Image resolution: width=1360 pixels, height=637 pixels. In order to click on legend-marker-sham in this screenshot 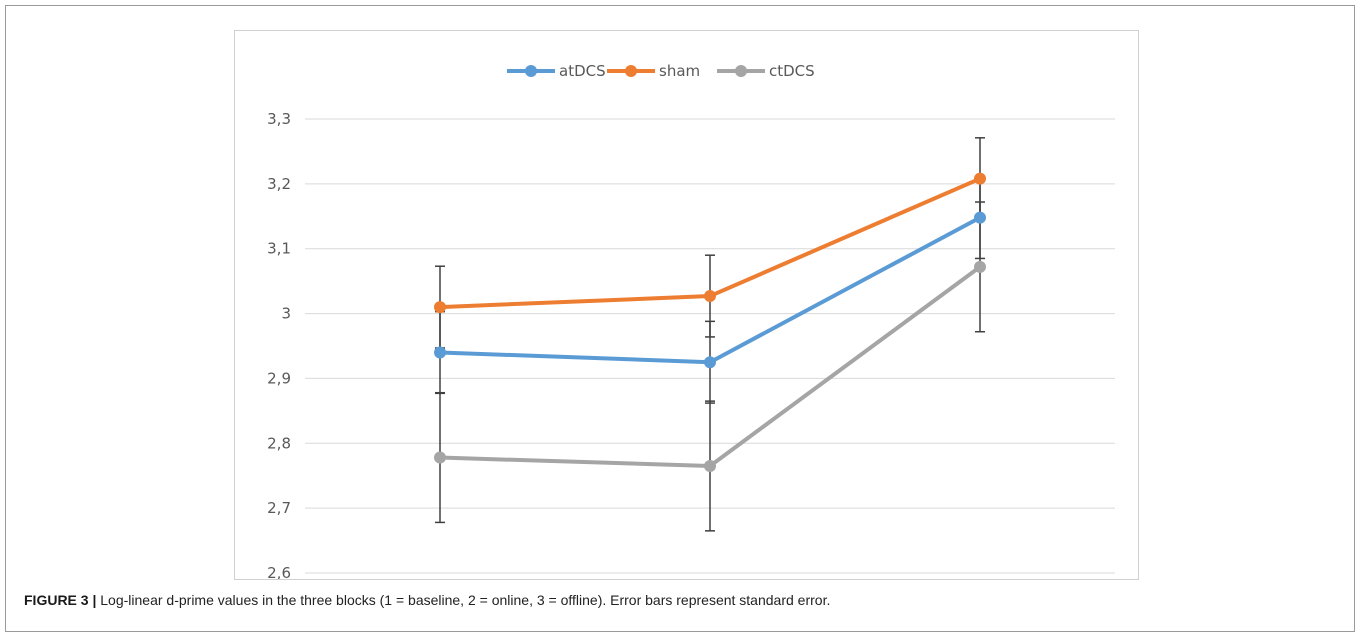, I will do `click(631, 71)`.